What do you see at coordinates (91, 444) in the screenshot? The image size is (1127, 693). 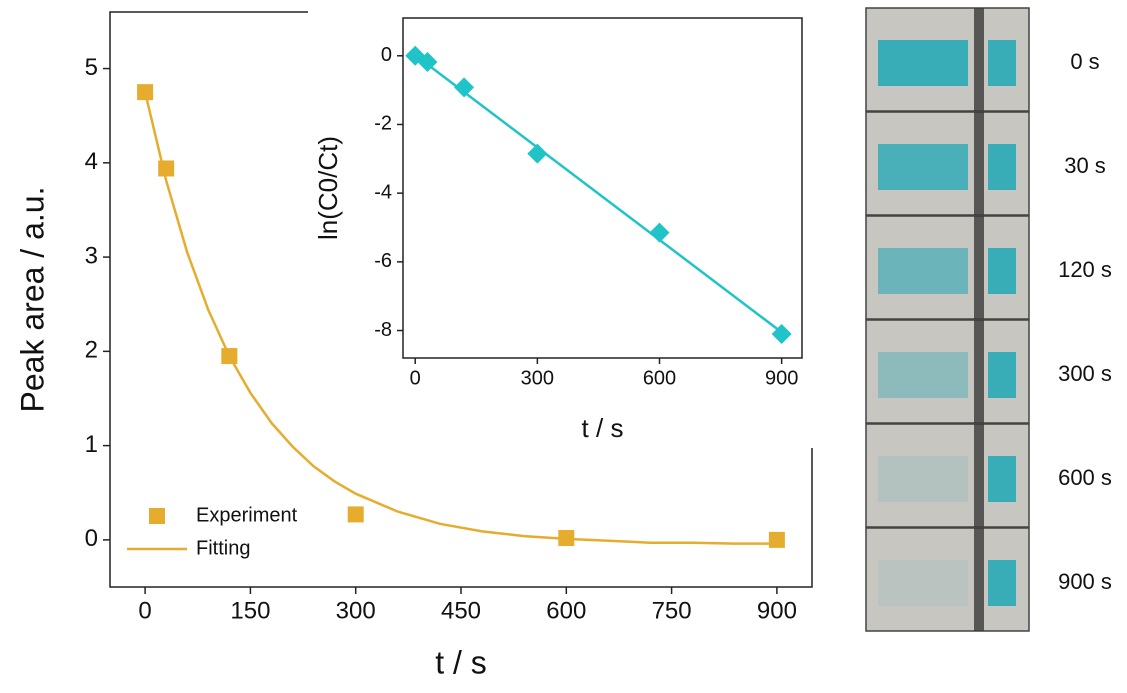 I see `y-tick-label: 1` at bounding box center [91, 444].